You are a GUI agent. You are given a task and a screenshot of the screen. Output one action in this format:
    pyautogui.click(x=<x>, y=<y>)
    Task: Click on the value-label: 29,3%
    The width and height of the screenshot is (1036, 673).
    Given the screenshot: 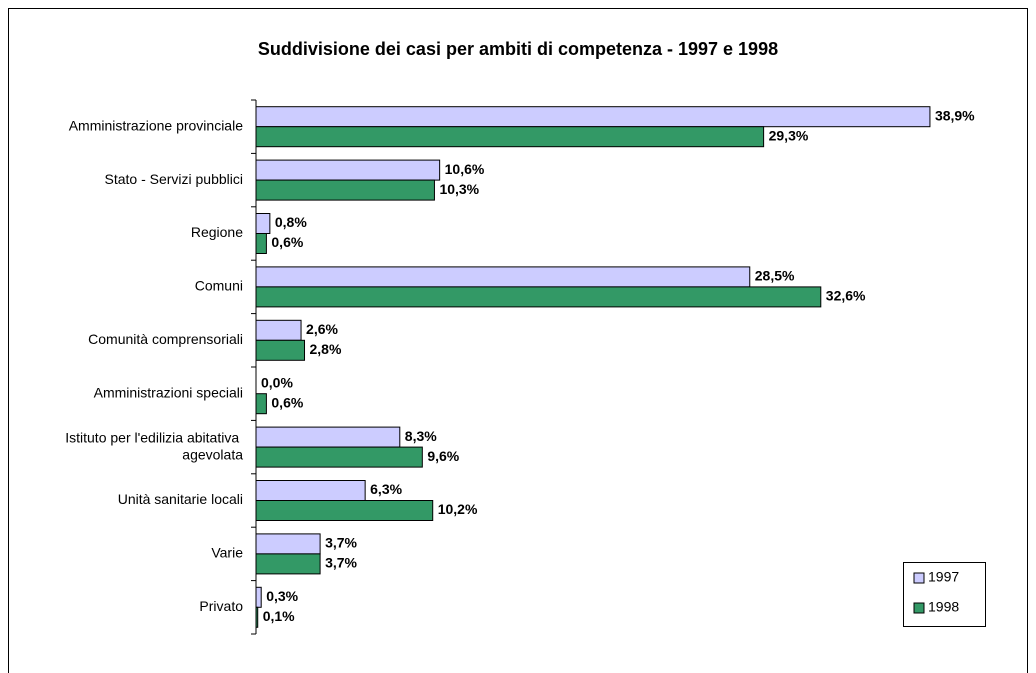 What is the action you would take?
    pyautogui.click(x=789, y=135)
    